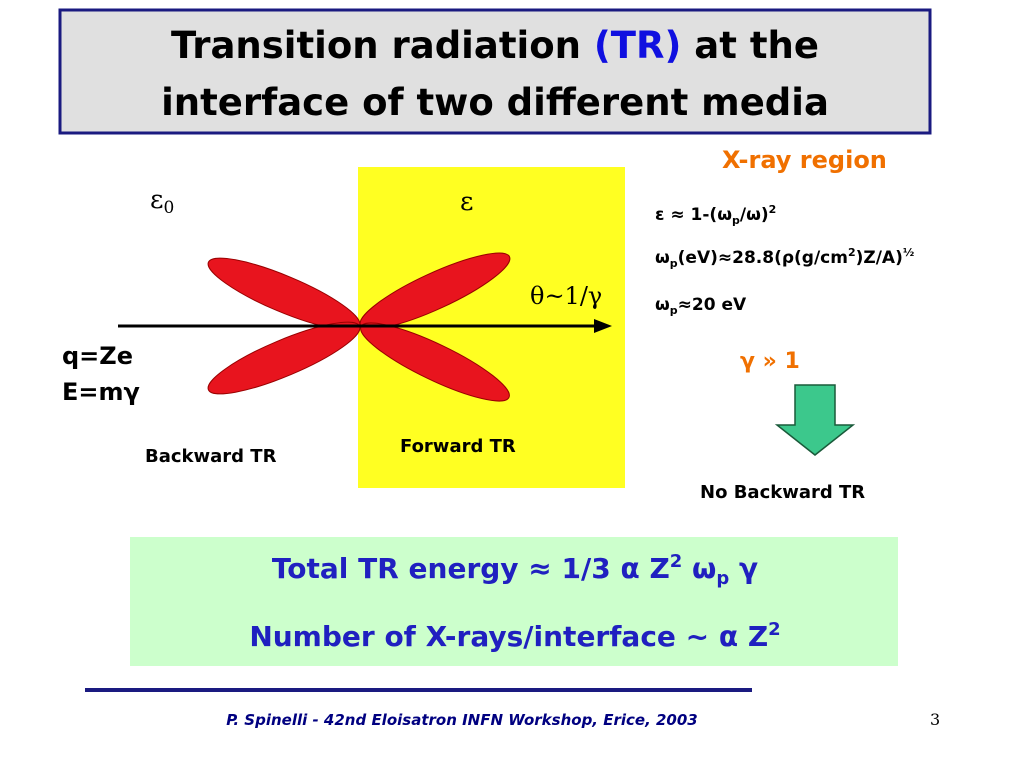 This screenshot has width=1024, height=768. I want to click on subscript: 0, so click(168, 208).